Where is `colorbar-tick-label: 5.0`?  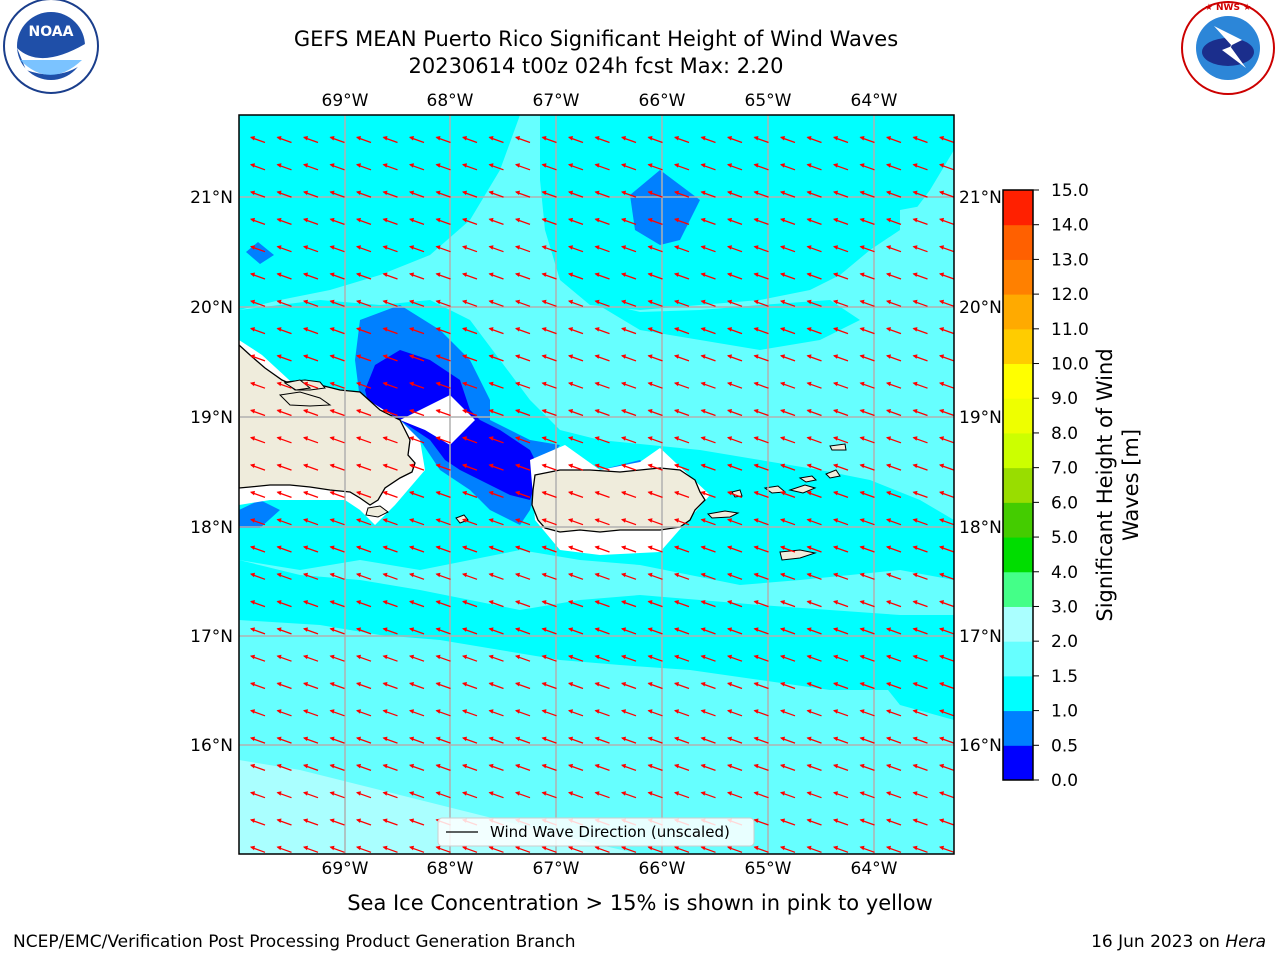 colorbar-tick-label: 5.0 is located at coordinates (1064, 538).